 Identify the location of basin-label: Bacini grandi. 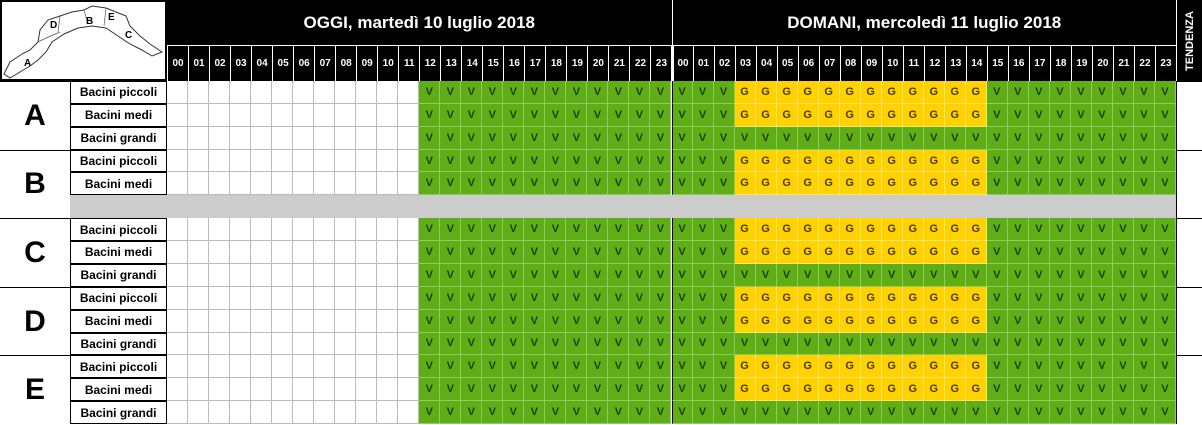
(118, 344).